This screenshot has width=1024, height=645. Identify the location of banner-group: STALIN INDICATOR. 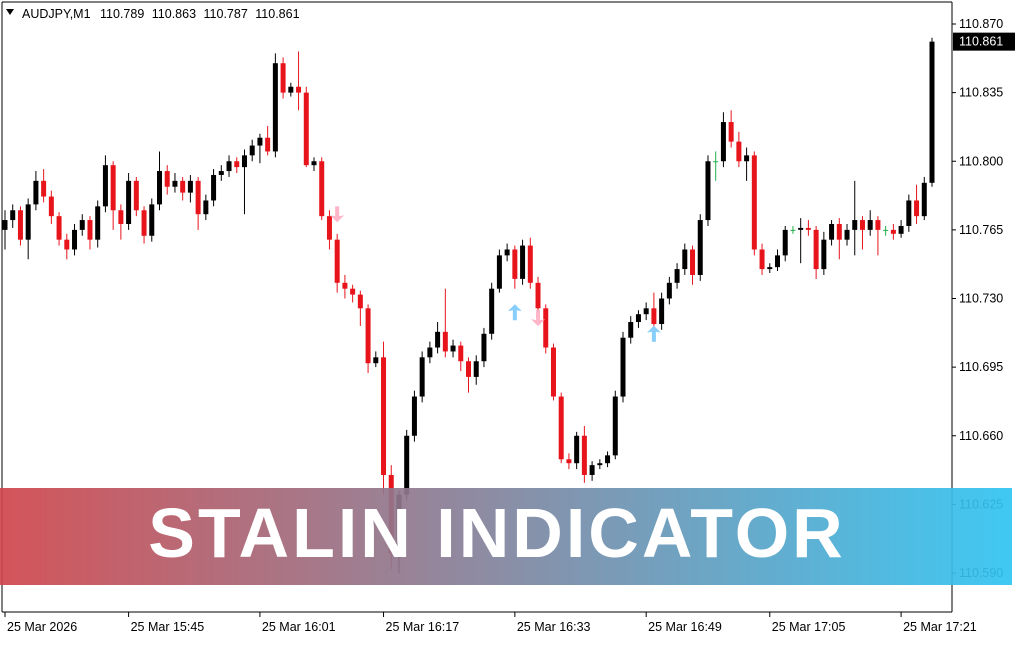
(506, 536).